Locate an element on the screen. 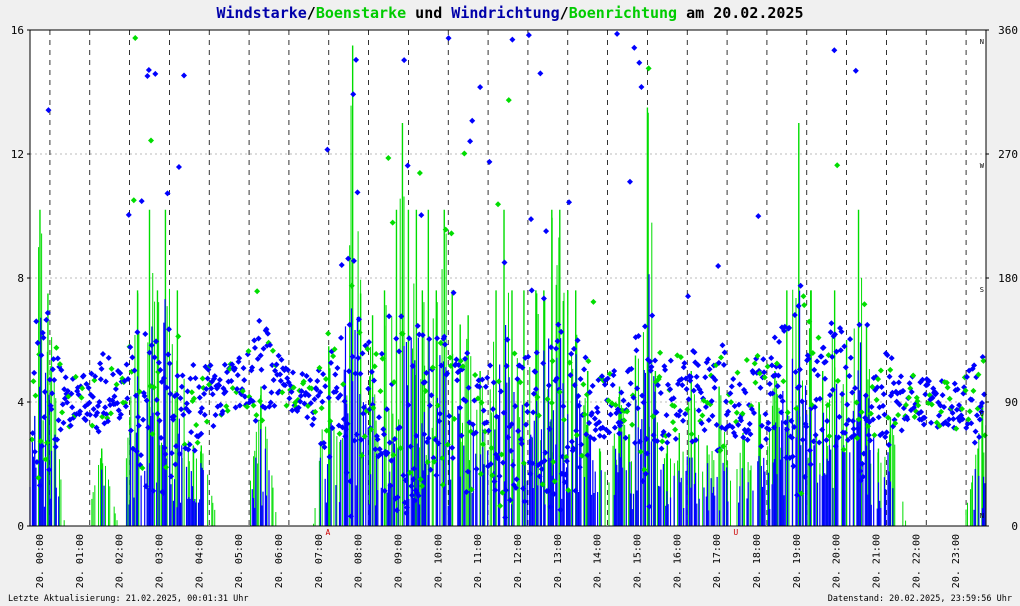 This screenshot has height=606, width=1020. y-left-tick-label: 12 is located at coordinates (17, 154).